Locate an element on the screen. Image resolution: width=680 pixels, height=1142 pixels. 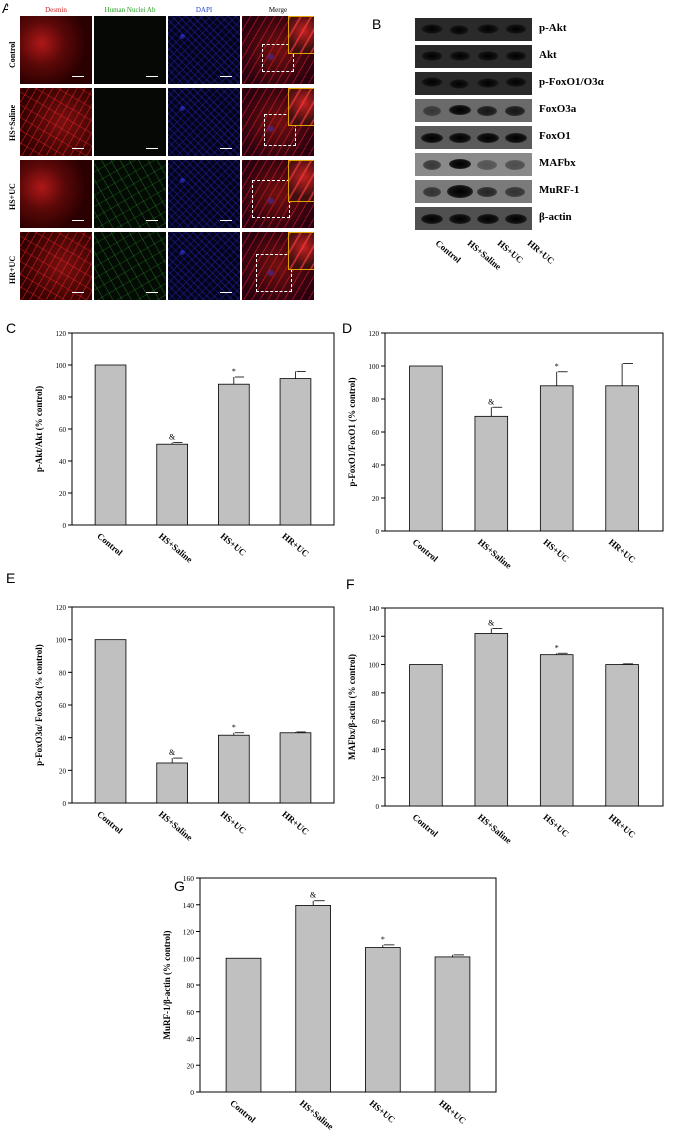
y-axis-label: MAFbx/β-actin (% control) is located at coordinates (352, 707).